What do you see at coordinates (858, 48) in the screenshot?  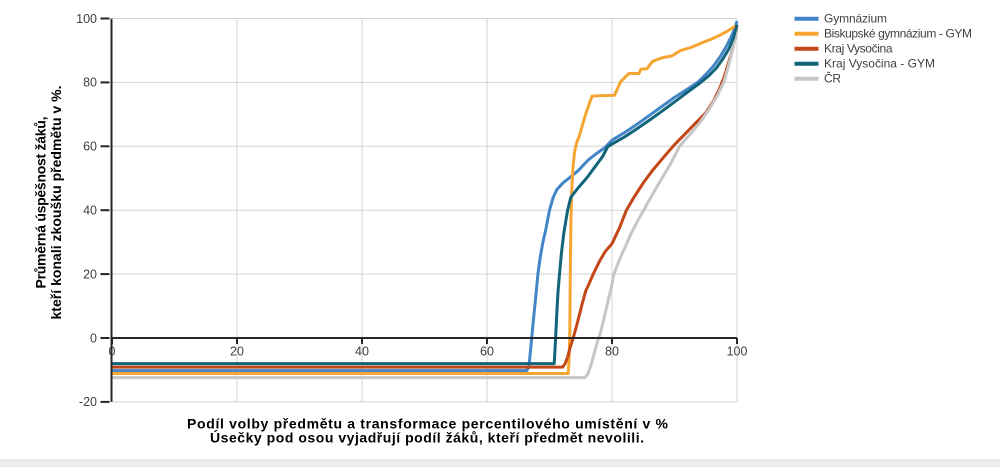 I see `svg-text: Kraj Vysočina` at bounding box center [858, 48].